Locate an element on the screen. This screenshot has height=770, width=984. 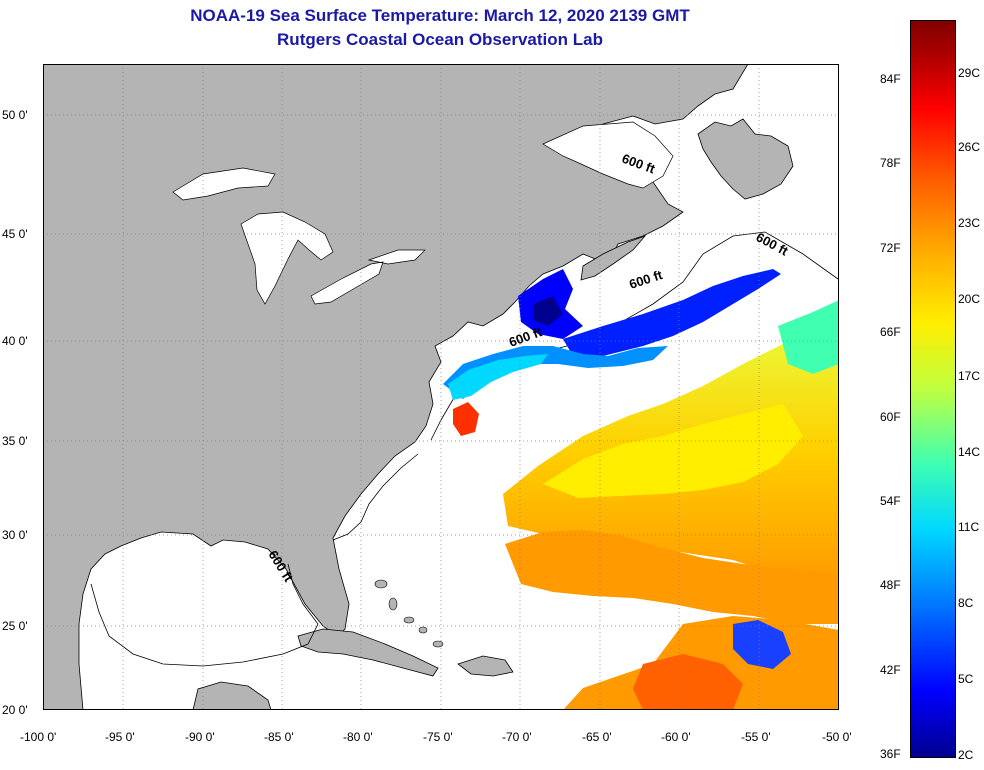
nova-scotia-land is located at coordinates (613, 258).